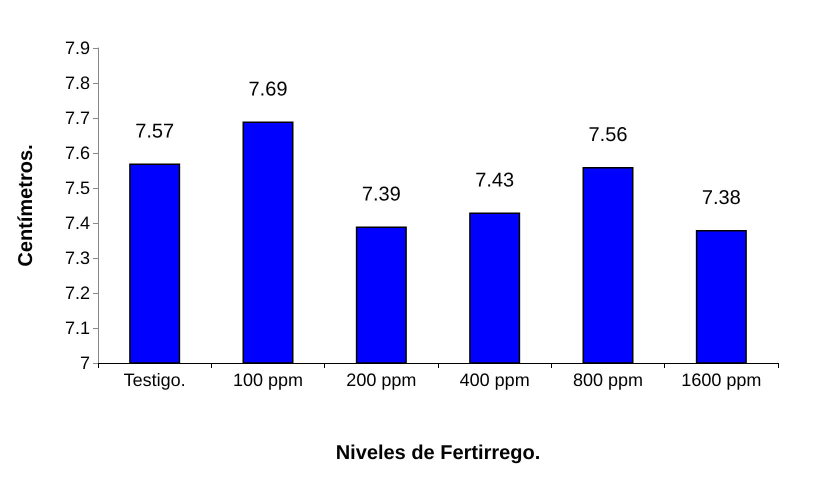 The image size is (819, 483). Describe the element at coordinates (26, 205) in the screenshot. I see `y-axis-title: Centímetros.` at that location.